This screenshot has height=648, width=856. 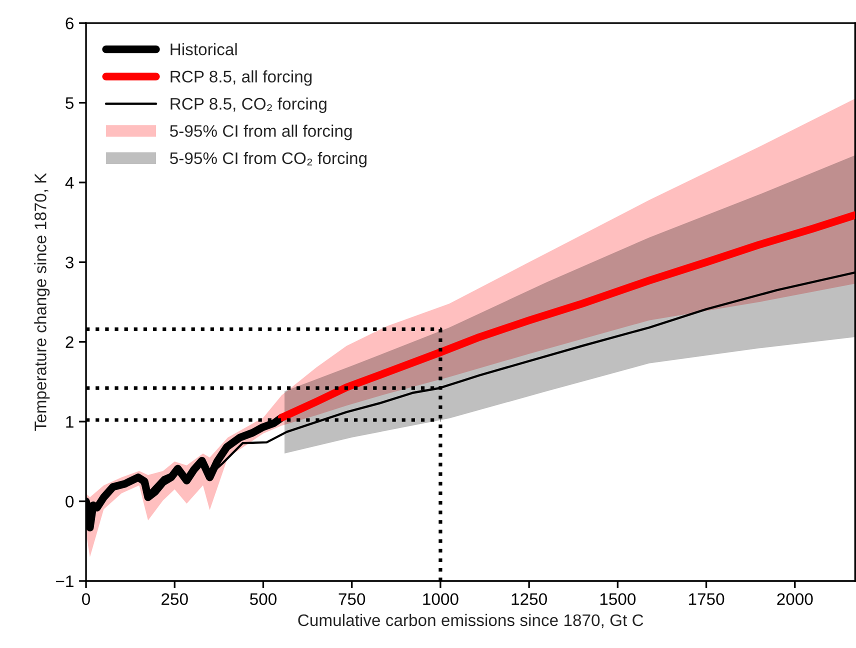 What do you see at coordinates (241, 78) in the screenshot?
I see `legend-label: RCP 8.5, all forcing` at bounding box center [241, 78].